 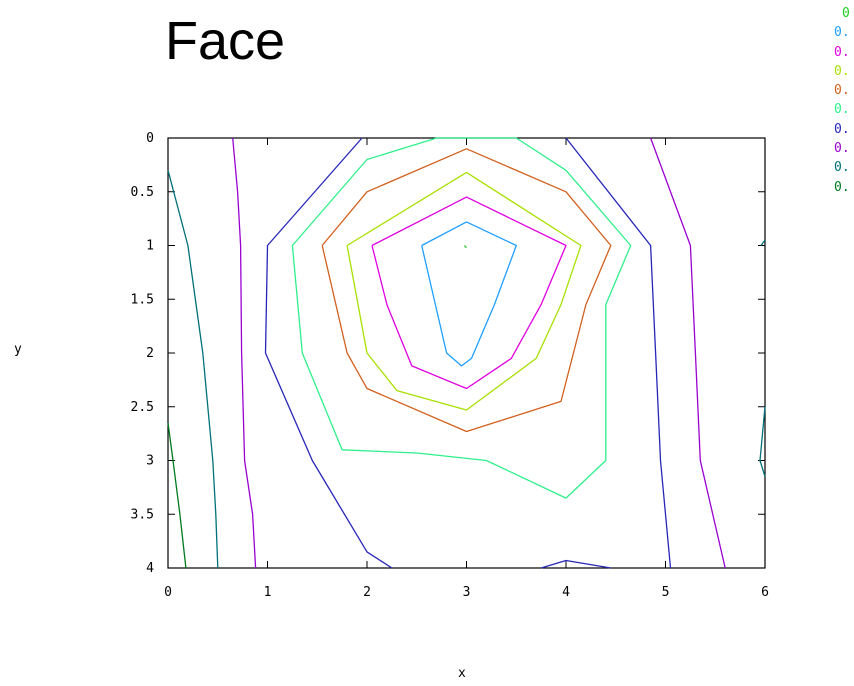 I want to click on y-tick-label: 1, so click(x=150, y=246).